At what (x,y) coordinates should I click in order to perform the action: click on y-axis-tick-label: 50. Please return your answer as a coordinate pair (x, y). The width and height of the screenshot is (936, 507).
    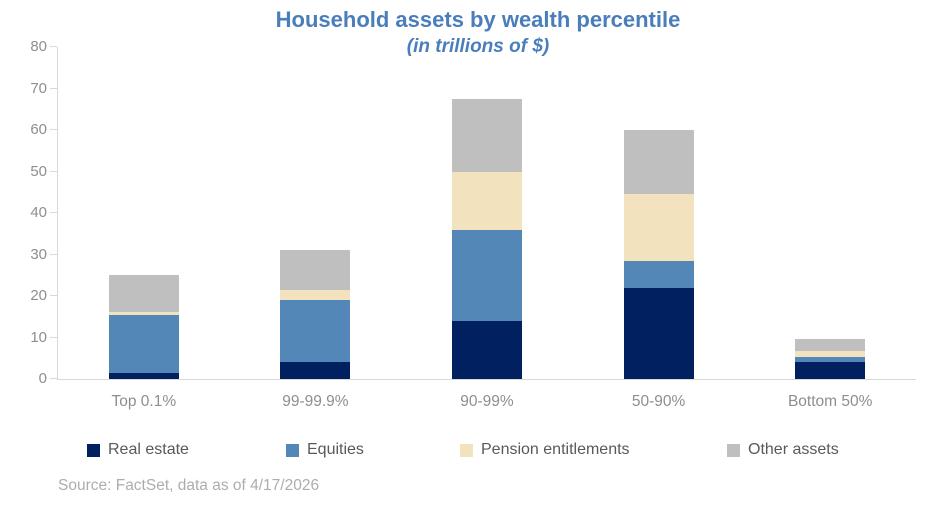
    Looking at the image, I should click on (38, 171).